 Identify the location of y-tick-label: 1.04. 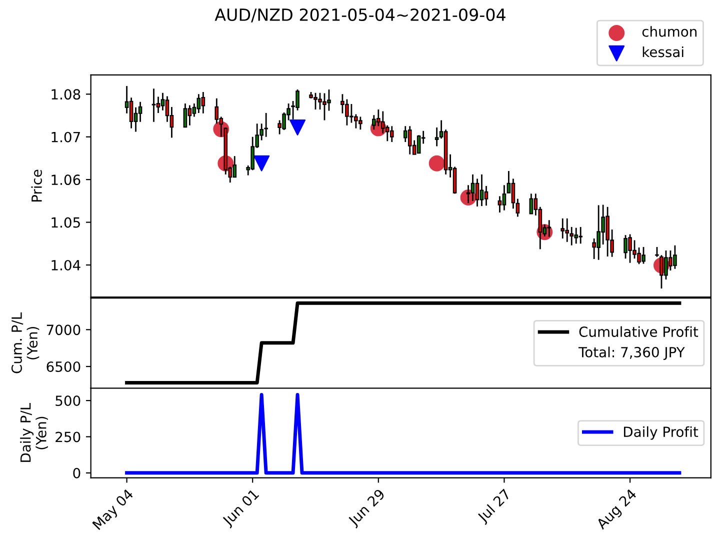
(66, 265).